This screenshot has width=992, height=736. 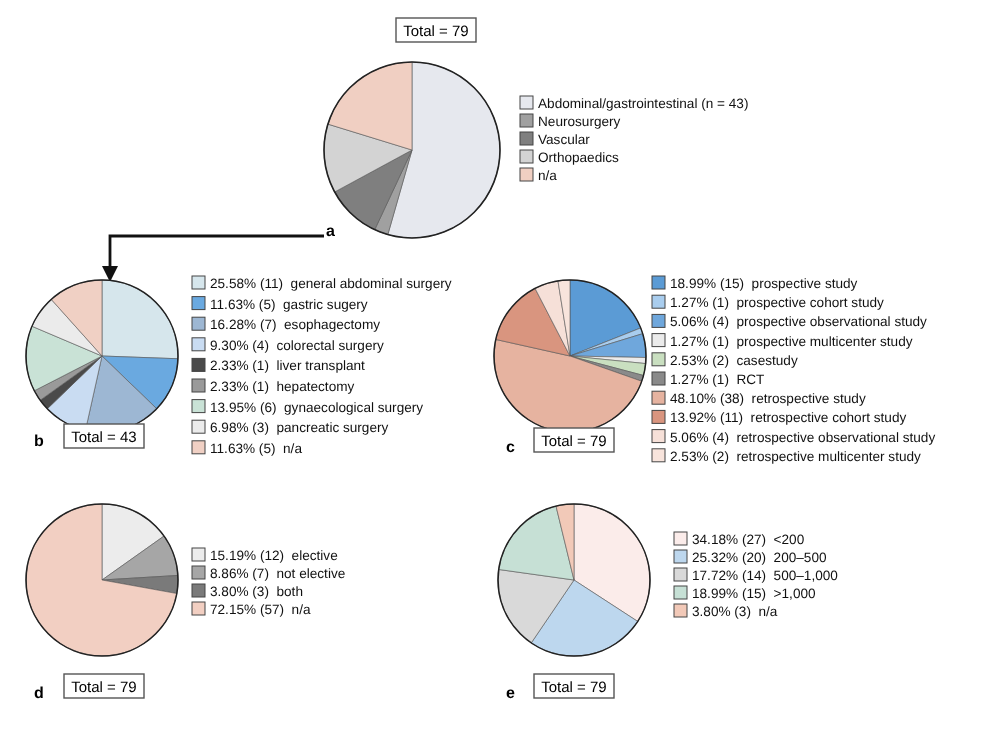 I want to click on text: c, so click(x=511, y=447).